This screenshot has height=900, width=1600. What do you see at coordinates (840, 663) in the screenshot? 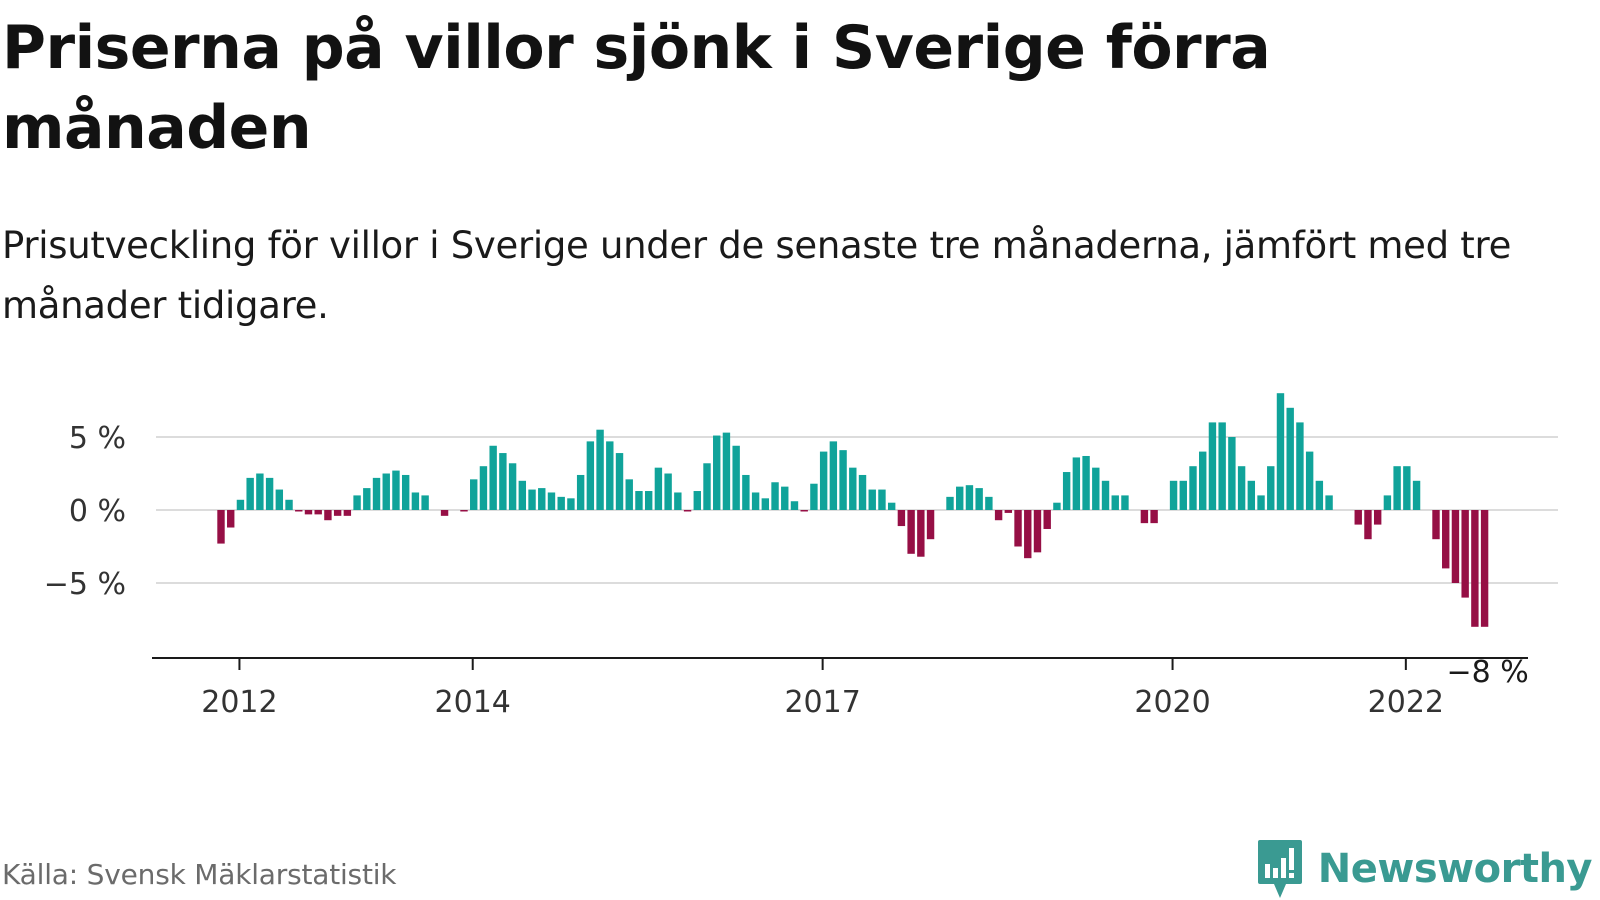
I see `x-axis` at bounding box center [840, 663].